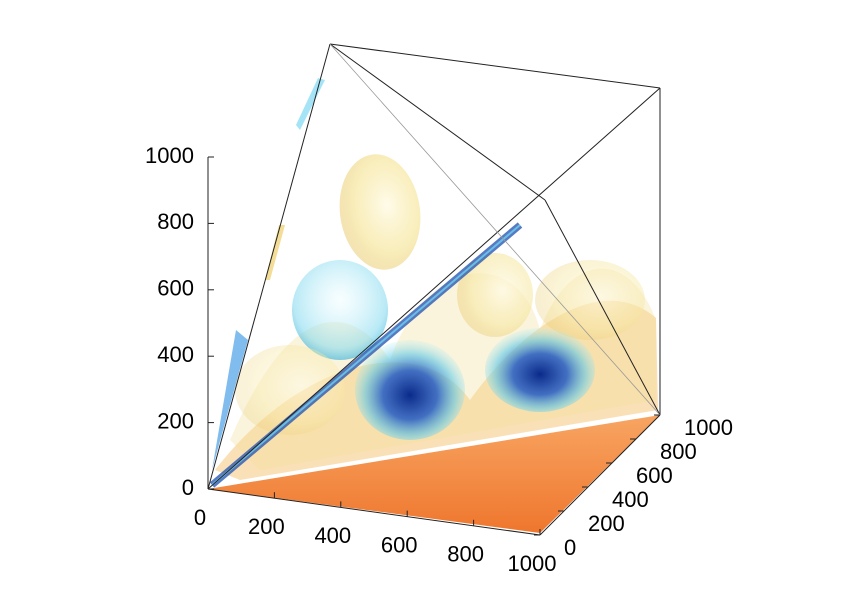 This screenshot has width=843, height=601. Describe the element at coordinates (606, 523) in the screenshot. I see `y-tick-label: 200` at that location.